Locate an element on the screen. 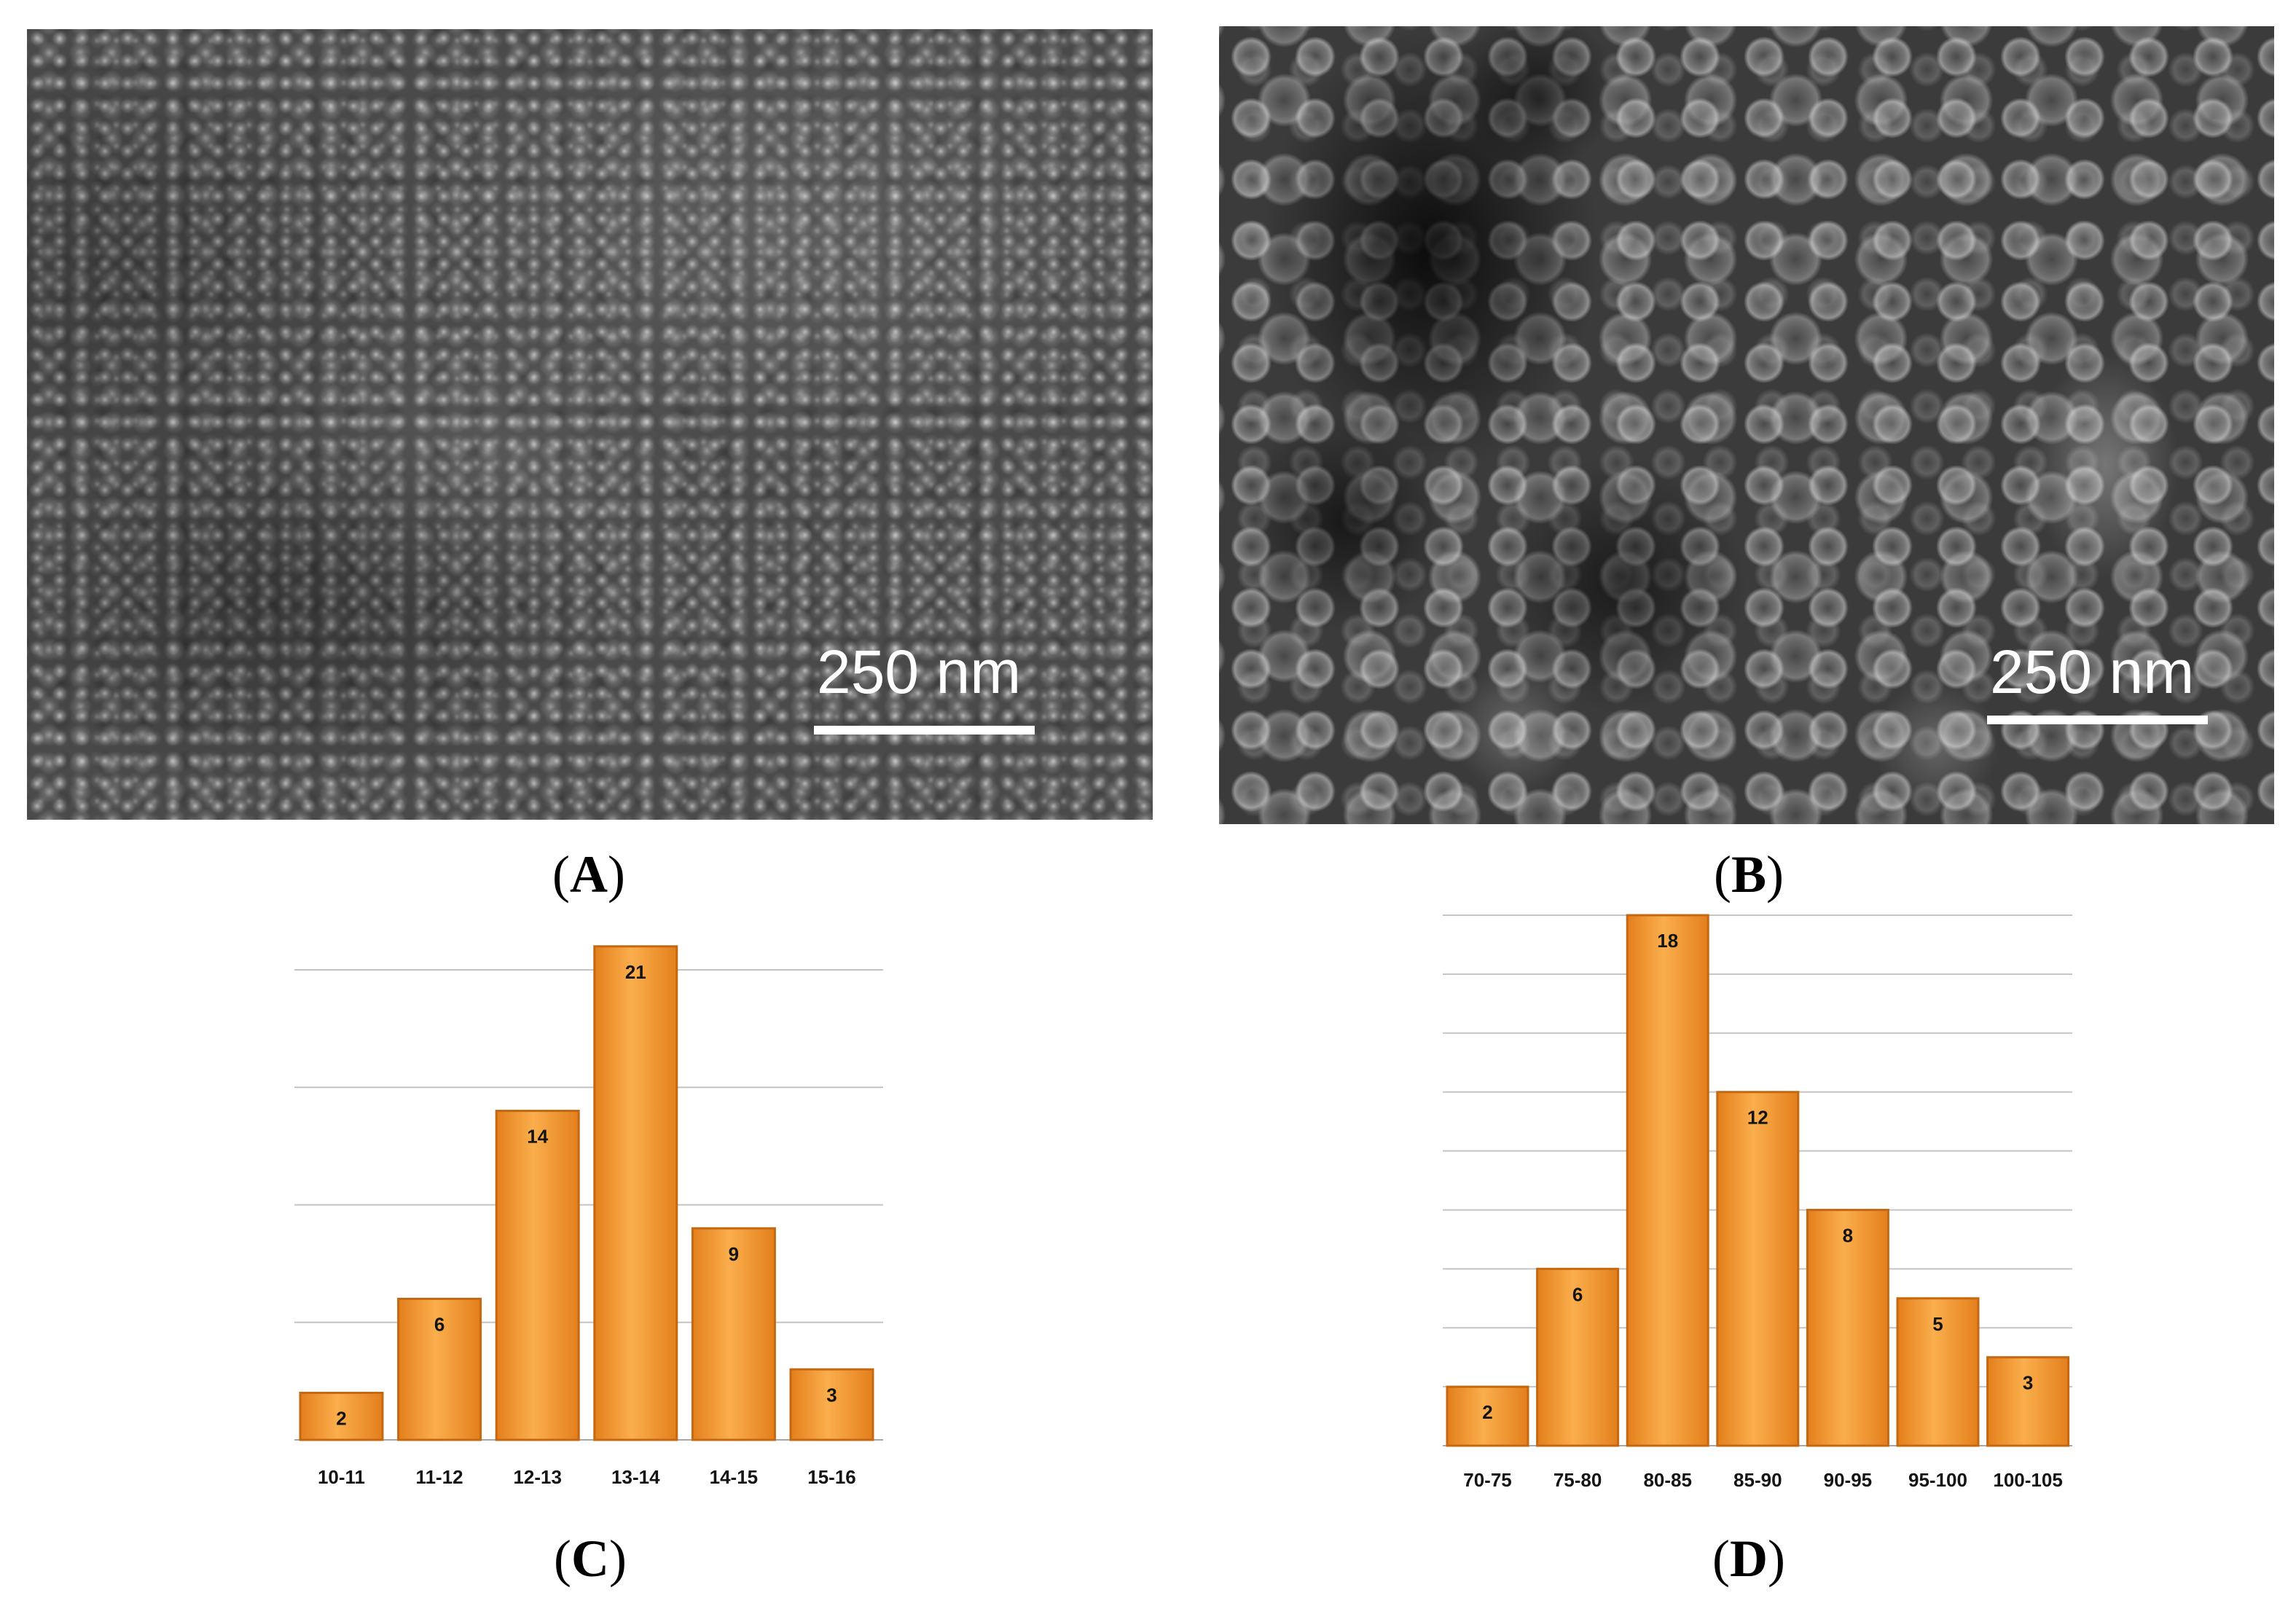  chart-d-category-label: 70-75 is located at coordinates (1487, 1480).